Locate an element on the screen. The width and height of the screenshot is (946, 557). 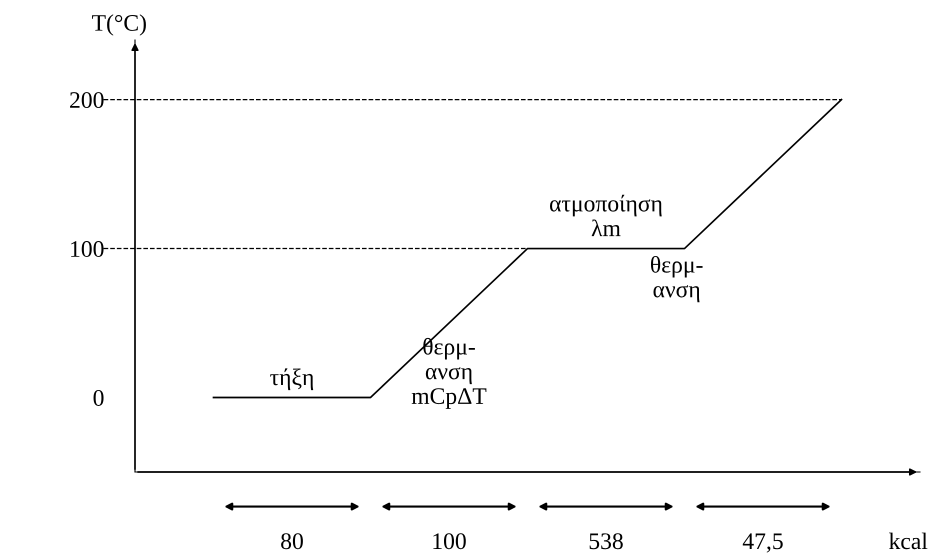
text: 47,5 is located at coordinates (762, 543).